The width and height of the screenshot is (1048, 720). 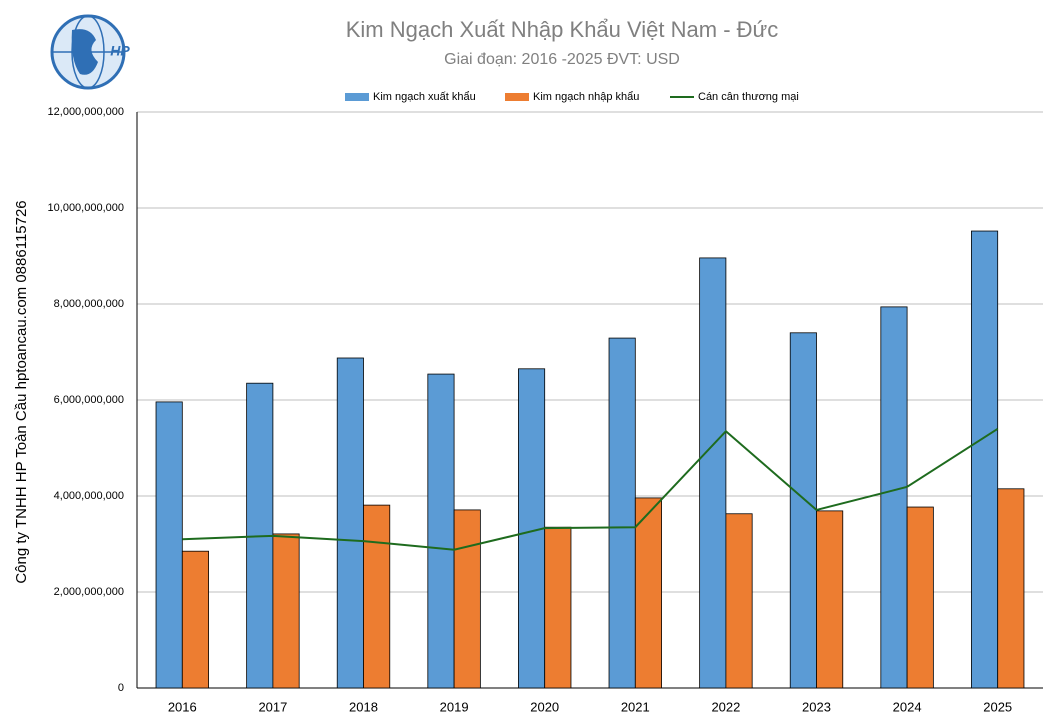 What do you see at coordinates (725, 706) in the screenshot?
I see `x-tick-label: 2022` at bounding box center [725, 706].